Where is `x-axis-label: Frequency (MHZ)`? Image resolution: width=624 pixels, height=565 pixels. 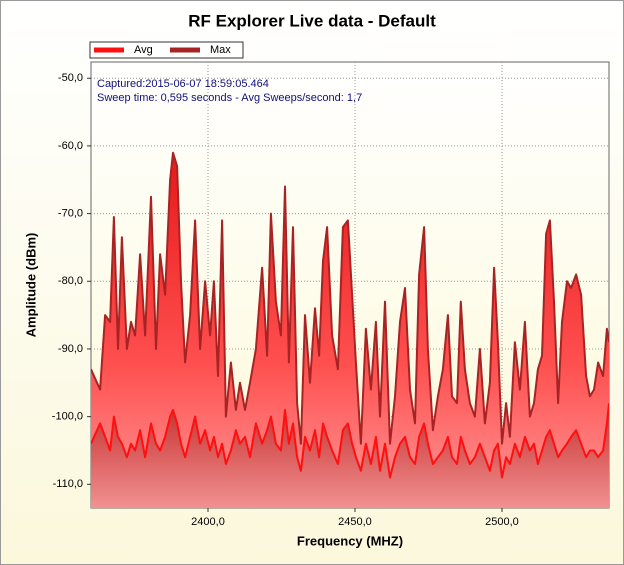
x-axis-label: Frequency (MHZ) is located at coordinates (350, 540).